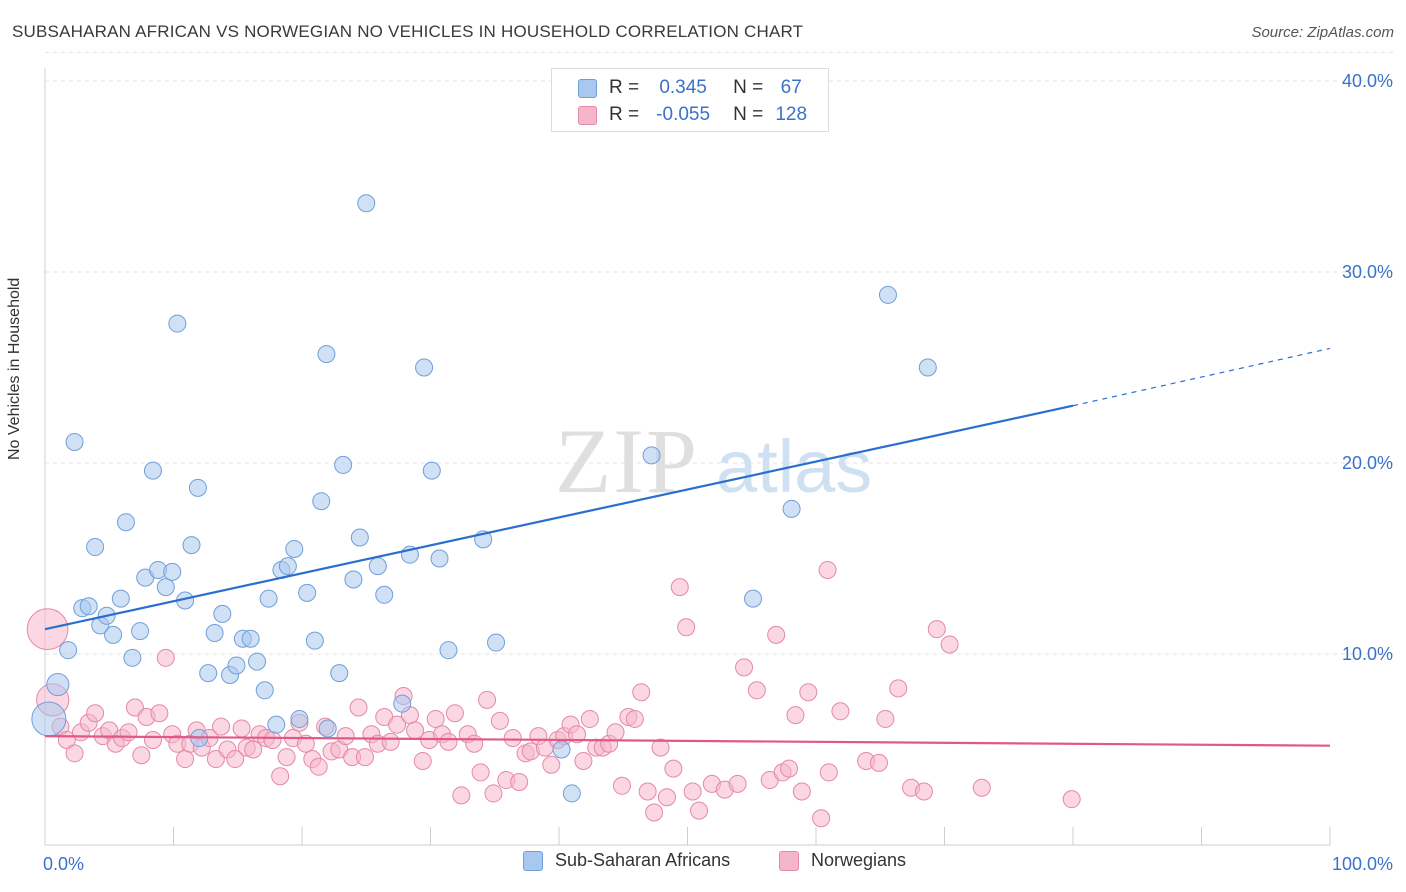 Image resolution: width=1406 pixels, height=892 pixels. Describe the element at coordinates (791, 87) in the screenshot. I see `legend-n-value: 67` at that location.